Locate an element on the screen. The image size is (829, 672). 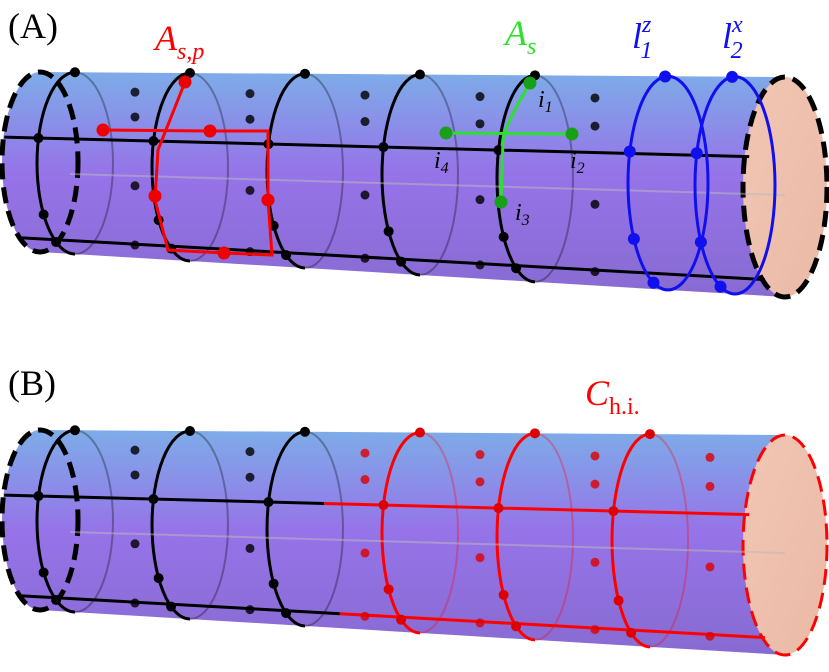
vertex-label: i1 is located at coordinates (545, 101).